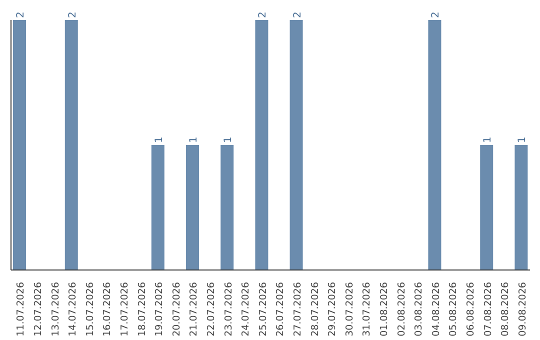 The width and height of the screenshot is (540, 340). I want to click on x-tick-label: 09.08.2026, so click(522, 309).